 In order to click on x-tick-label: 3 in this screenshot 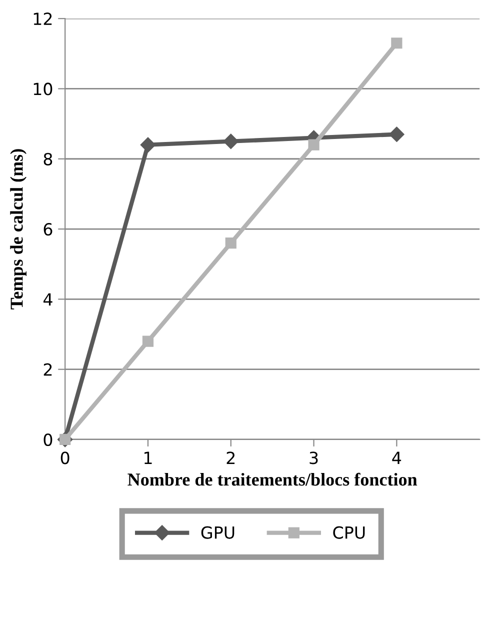, I will do `click(314, 458)`.